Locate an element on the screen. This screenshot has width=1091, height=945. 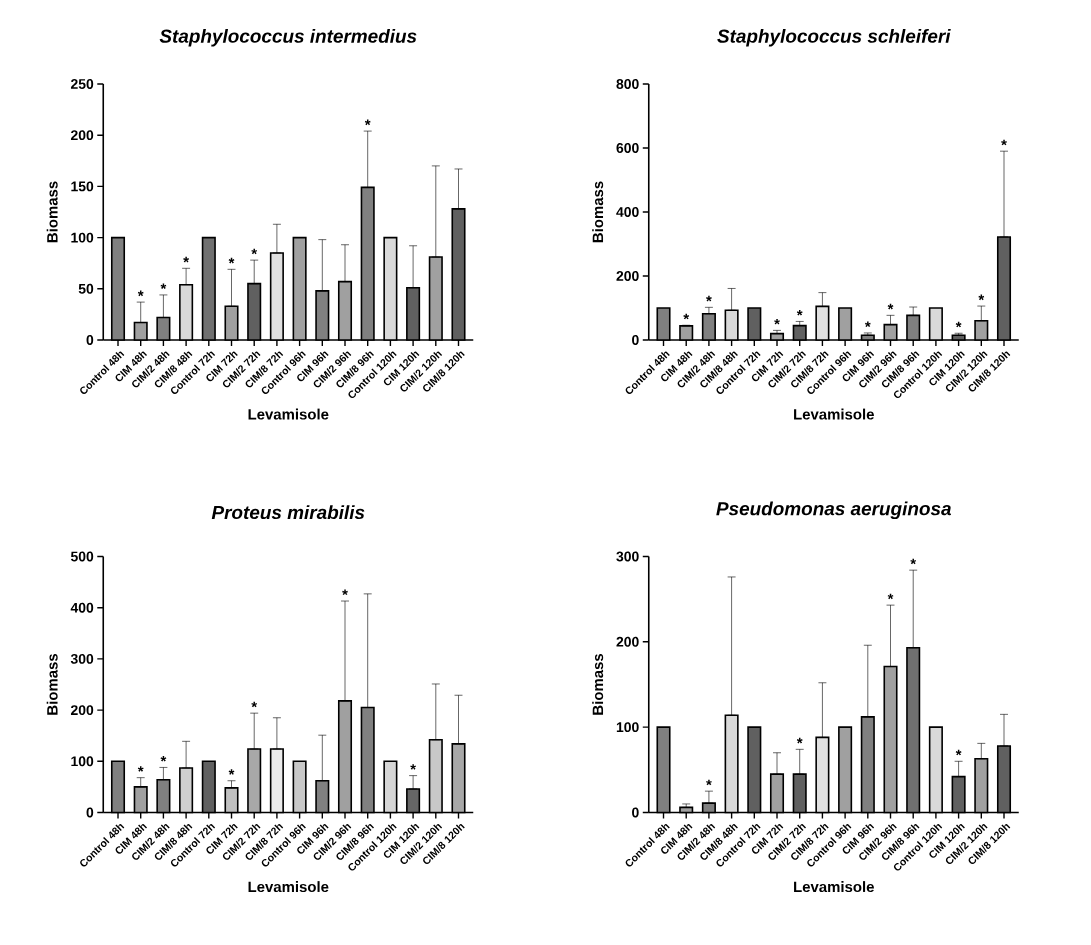
chart-title: Pseudomonas aeruginosa is located at coordinates (833, 510).